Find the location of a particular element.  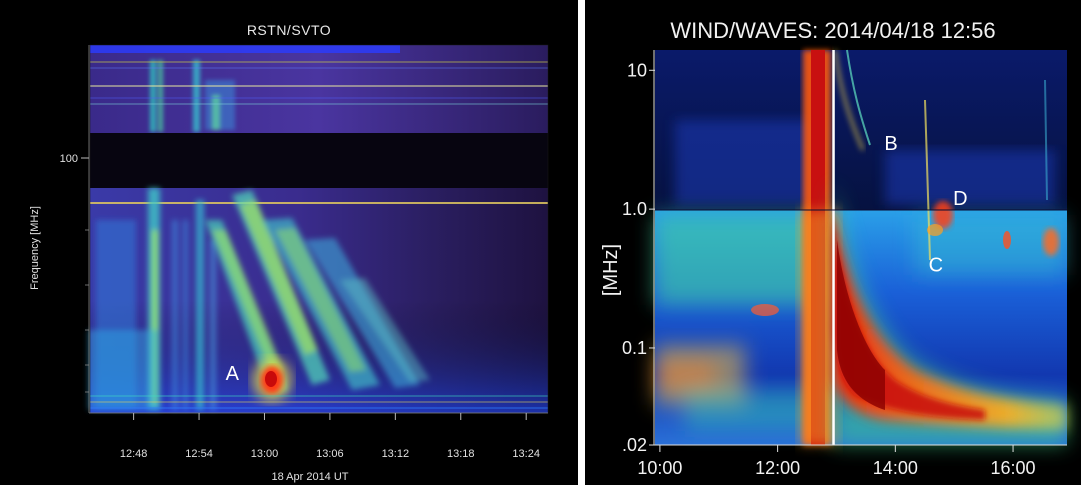

burst-tail is located at coordinates (950, 312).